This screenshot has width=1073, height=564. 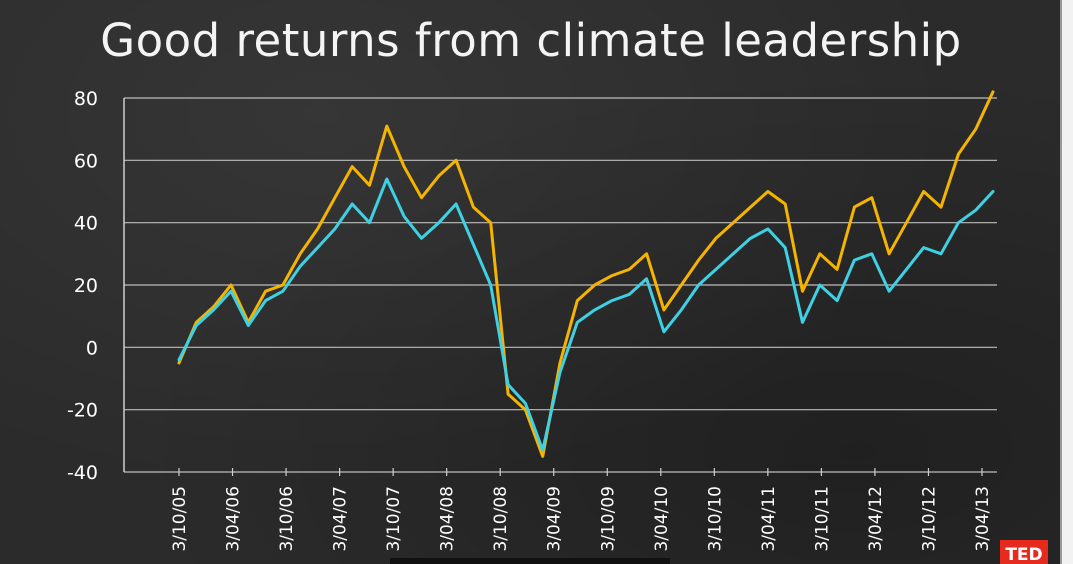 I want to click on y-tick-label: -40, so click(x=82, y=473).